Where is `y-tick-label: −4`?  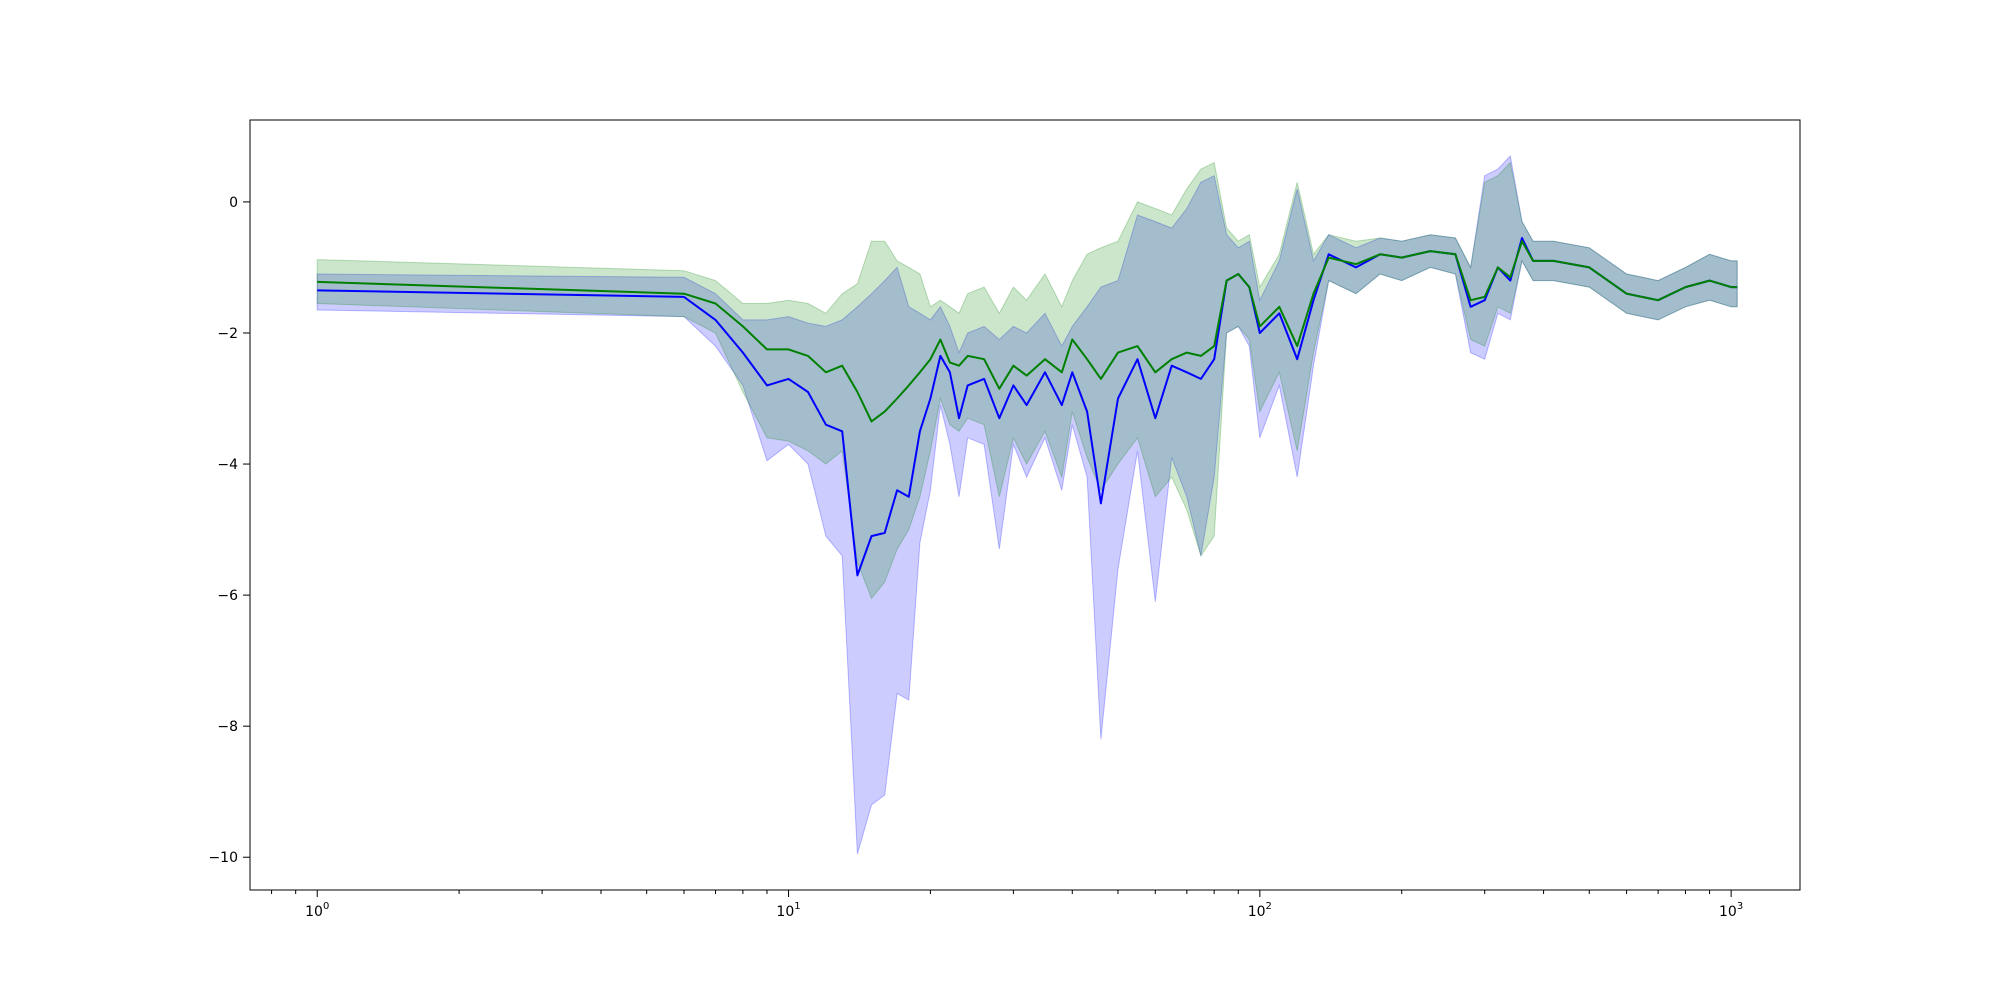 y-tick-label: −4 is located at coordinates (227, 465).